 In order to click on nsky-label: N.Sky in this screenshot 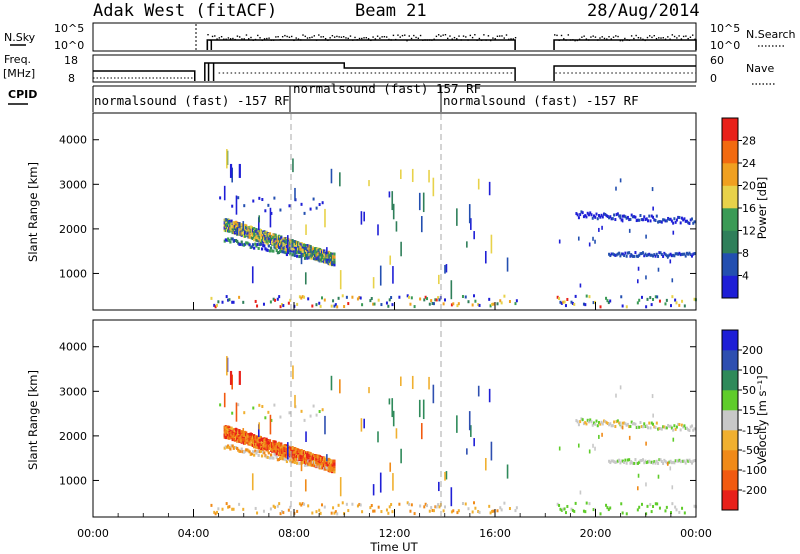, I will do `click(20, 37)`.